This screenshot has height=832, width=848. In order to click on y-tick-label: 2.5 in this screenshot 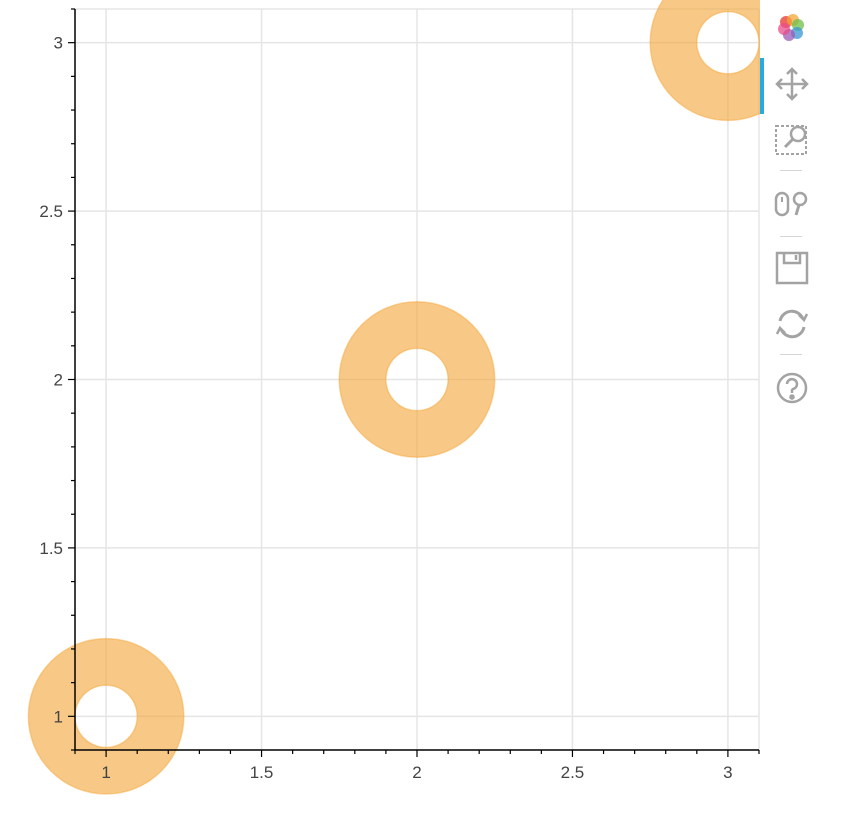, I will do `click(51, 211)`.